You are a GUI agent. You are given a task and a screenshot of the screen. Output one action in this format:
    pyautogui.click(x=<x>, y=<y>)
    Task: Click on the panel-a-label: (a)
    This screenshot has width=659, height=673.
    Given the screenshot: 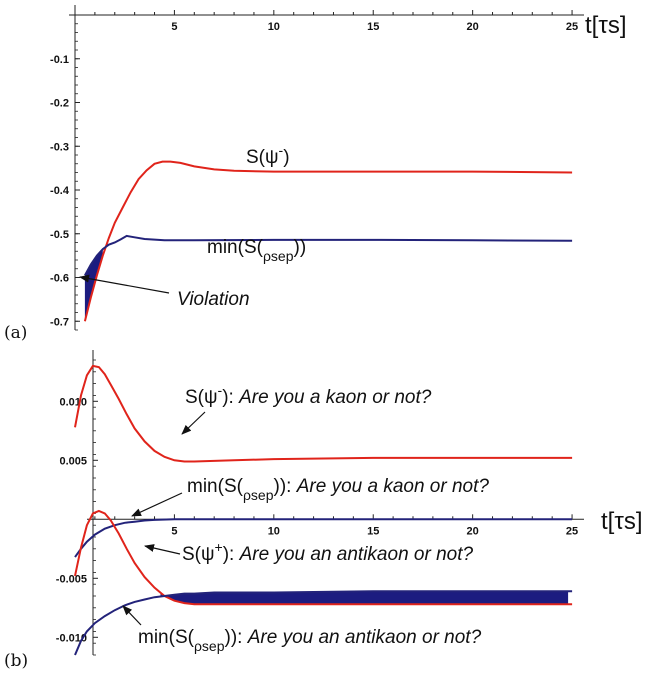 What is the action you would take?
    pyautogui.click(x=15, y=333)
    